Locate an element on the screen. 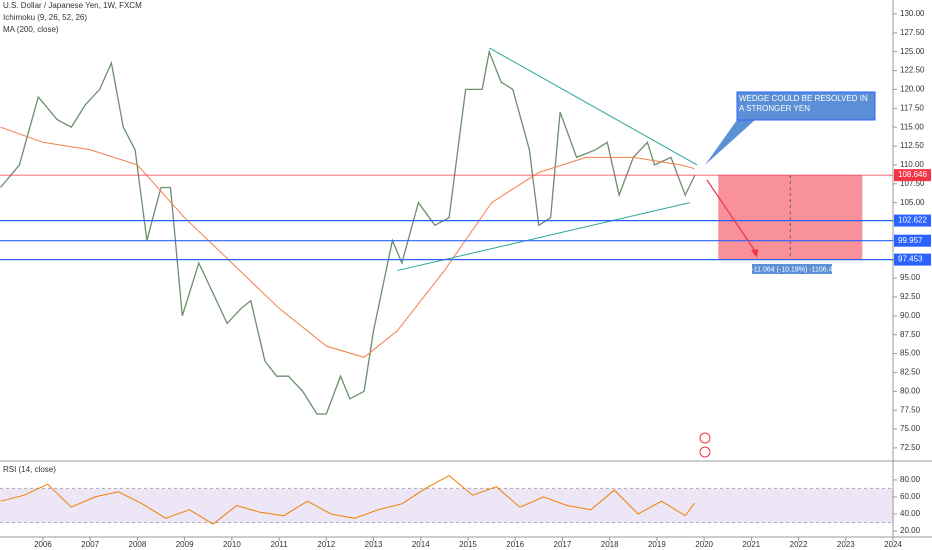 The width and height of the screenshot is (932, 550). chart-title: U.S. Dollar / Japanese Yen, 1W, FXCM is located at coordinates (72, 5).